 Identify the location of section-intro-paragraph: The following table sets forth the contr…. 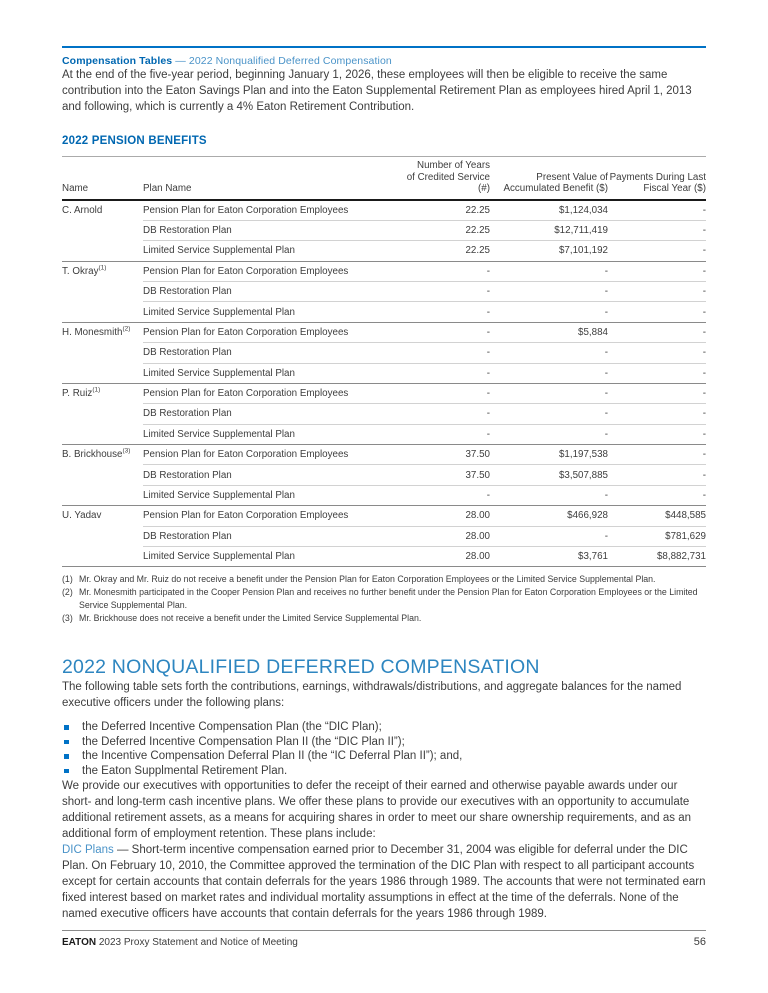
(372, 695).